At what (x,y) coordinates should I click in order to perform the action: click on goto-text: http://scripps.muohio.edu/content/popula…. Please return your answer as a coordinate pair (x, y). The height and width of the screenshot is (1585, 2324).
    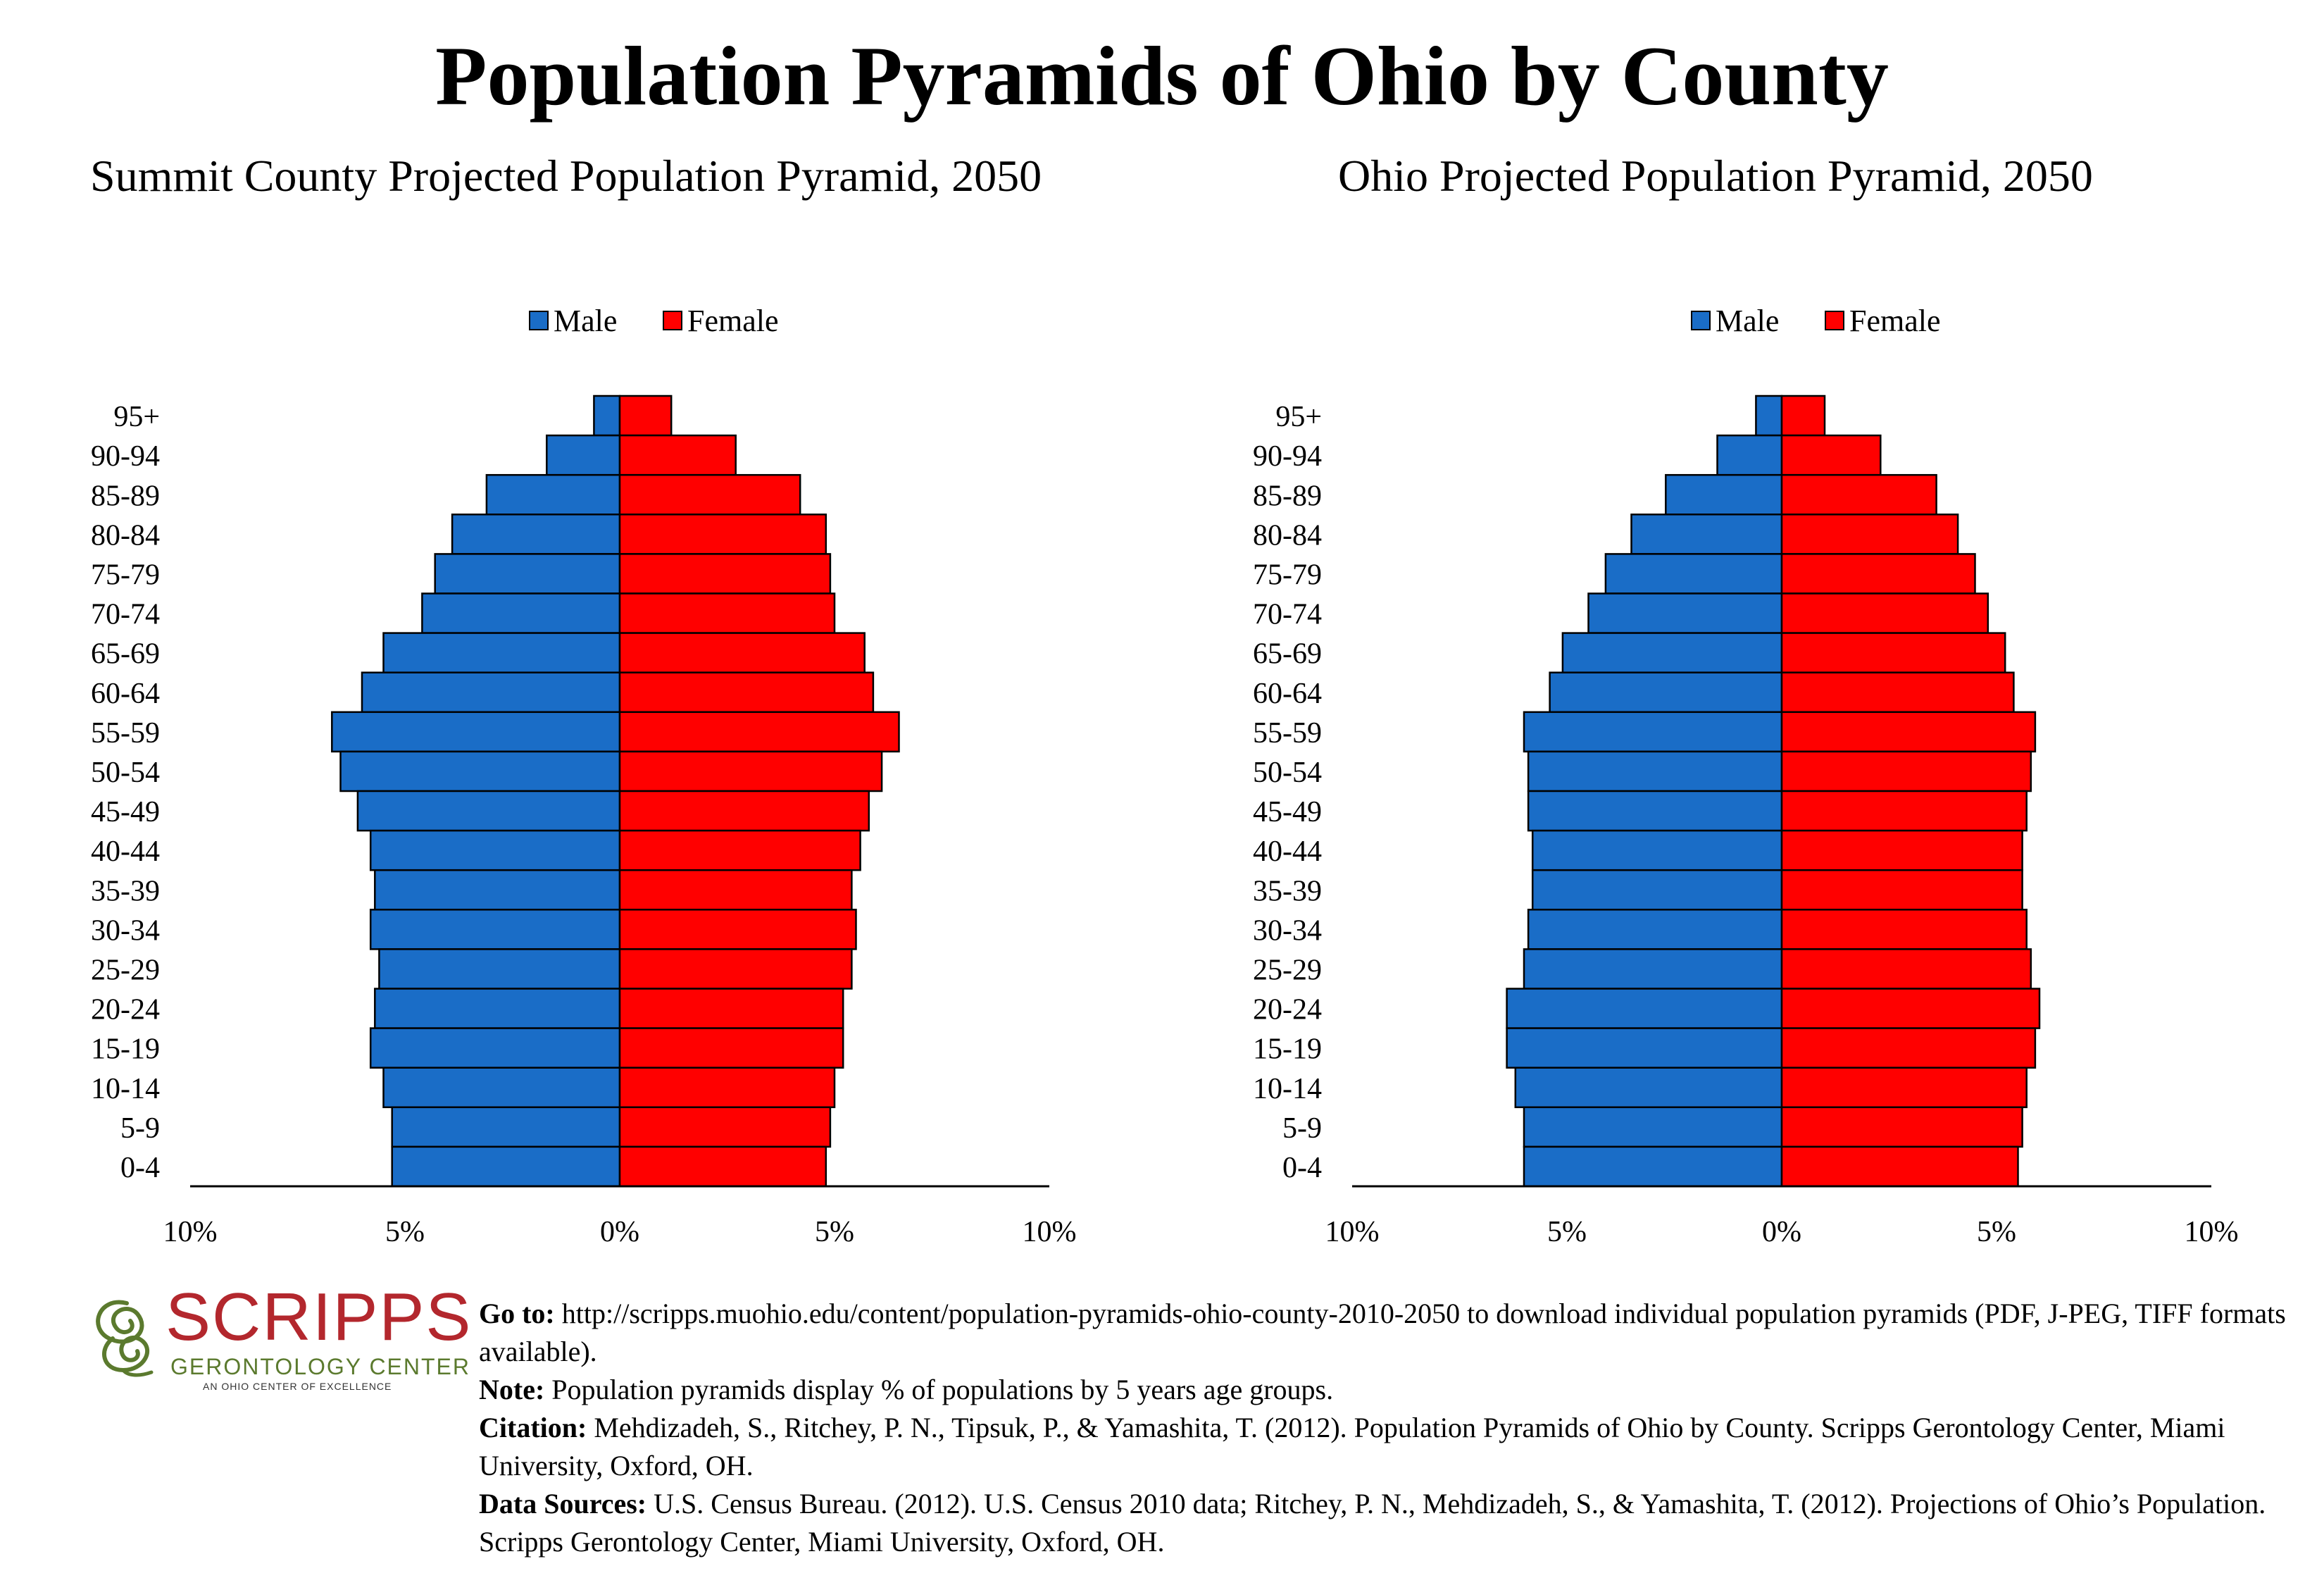
    Looking at the image, I should click on (1382, 1332).